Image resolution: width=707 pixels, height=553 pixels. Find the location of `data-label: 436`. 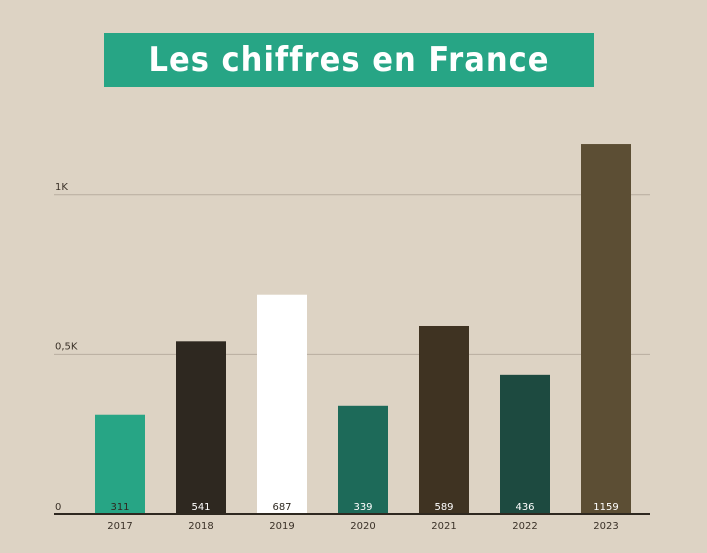

data-label: 436 is located at coordinates (524, 507).